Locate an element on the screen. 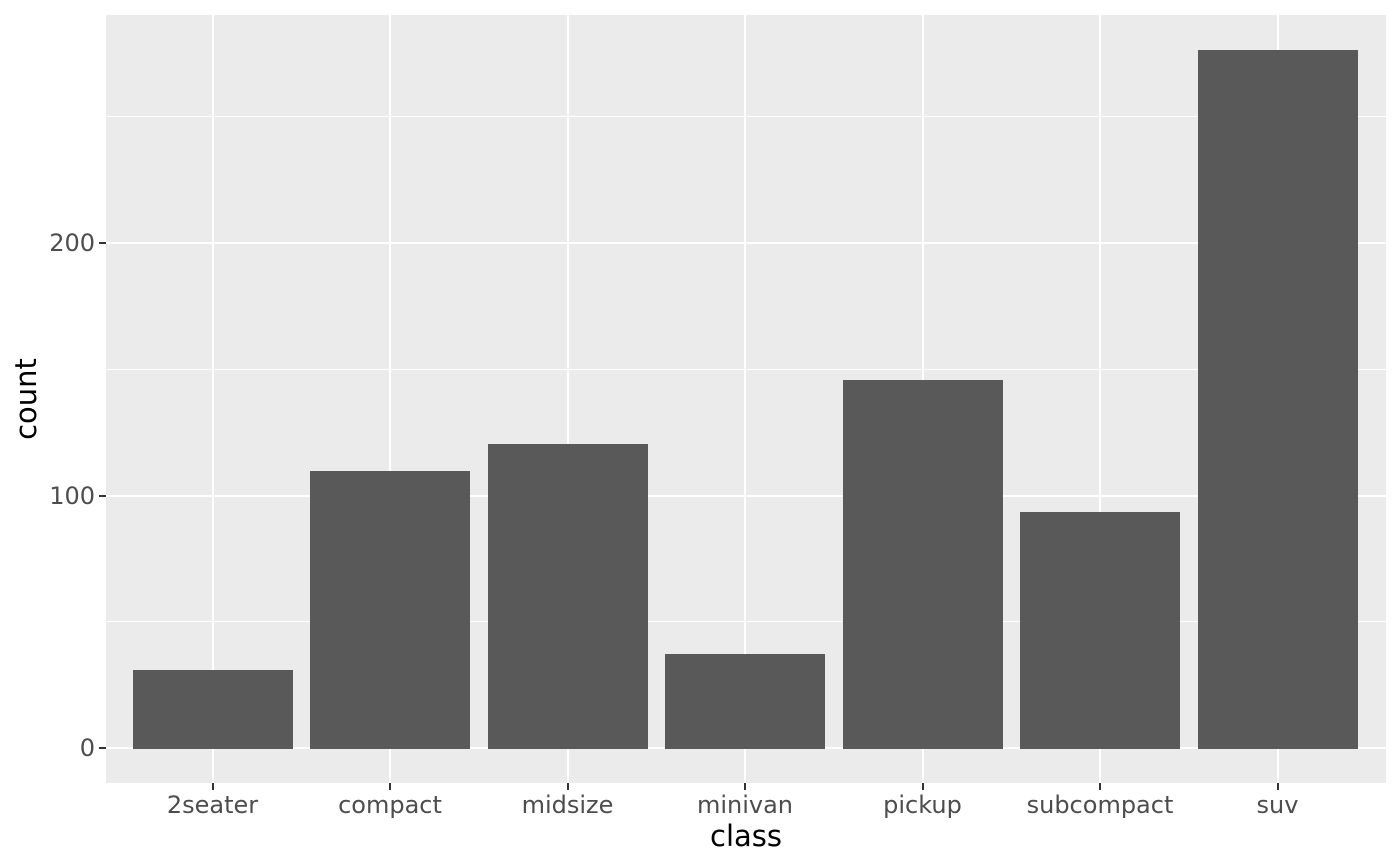  bar-midsize is located at coordinates (567, 596).